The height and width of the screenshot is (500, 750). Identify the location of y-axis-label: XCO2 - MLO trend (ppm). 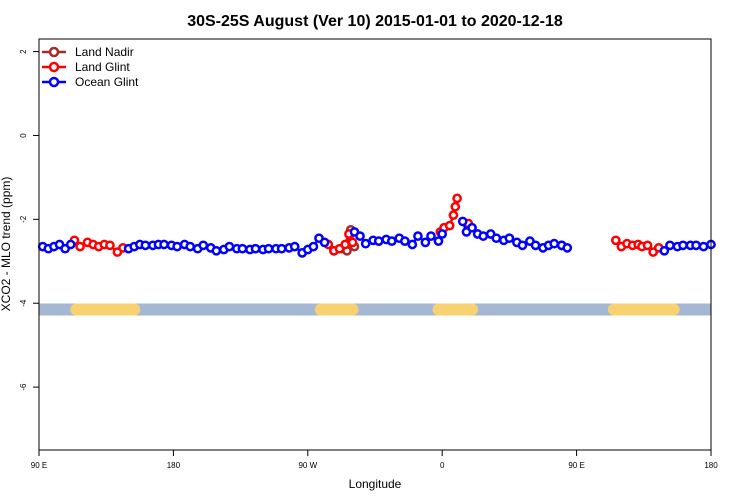
(6, 244).